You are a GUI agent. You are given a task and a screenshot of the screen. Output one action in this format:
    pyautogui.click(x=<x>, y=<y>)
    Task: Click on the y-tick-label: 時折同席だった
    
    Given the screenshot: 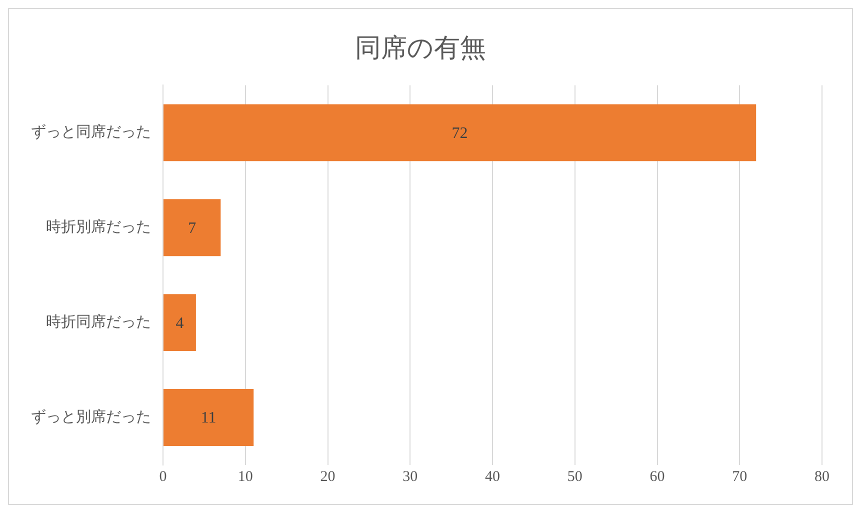 What is the action you would take?
    pyautogui.click(x=98, y=322)
    